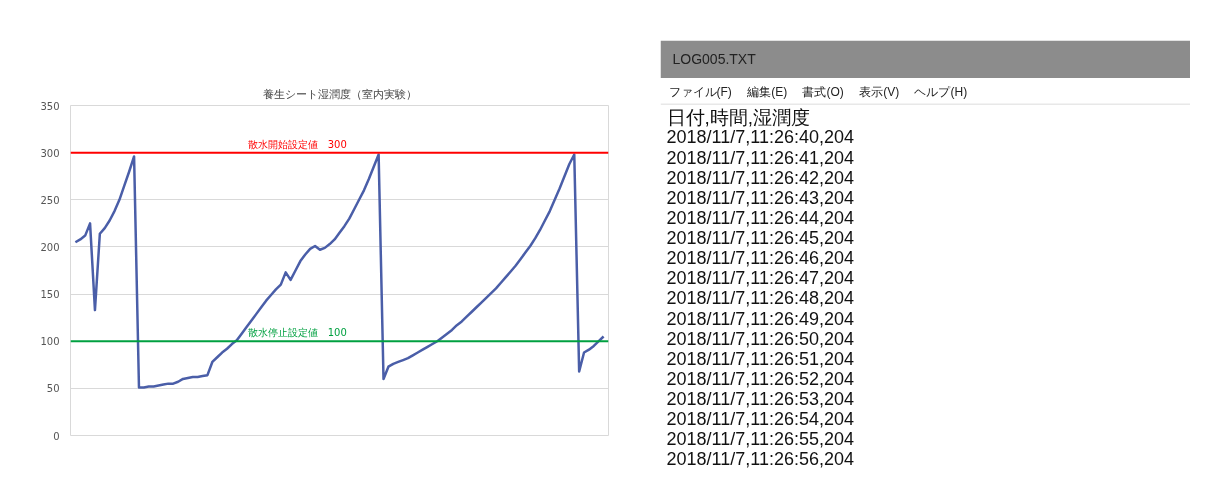  I want to click on text: 2018/11/7,11:26:49,204, so click(760, 318).